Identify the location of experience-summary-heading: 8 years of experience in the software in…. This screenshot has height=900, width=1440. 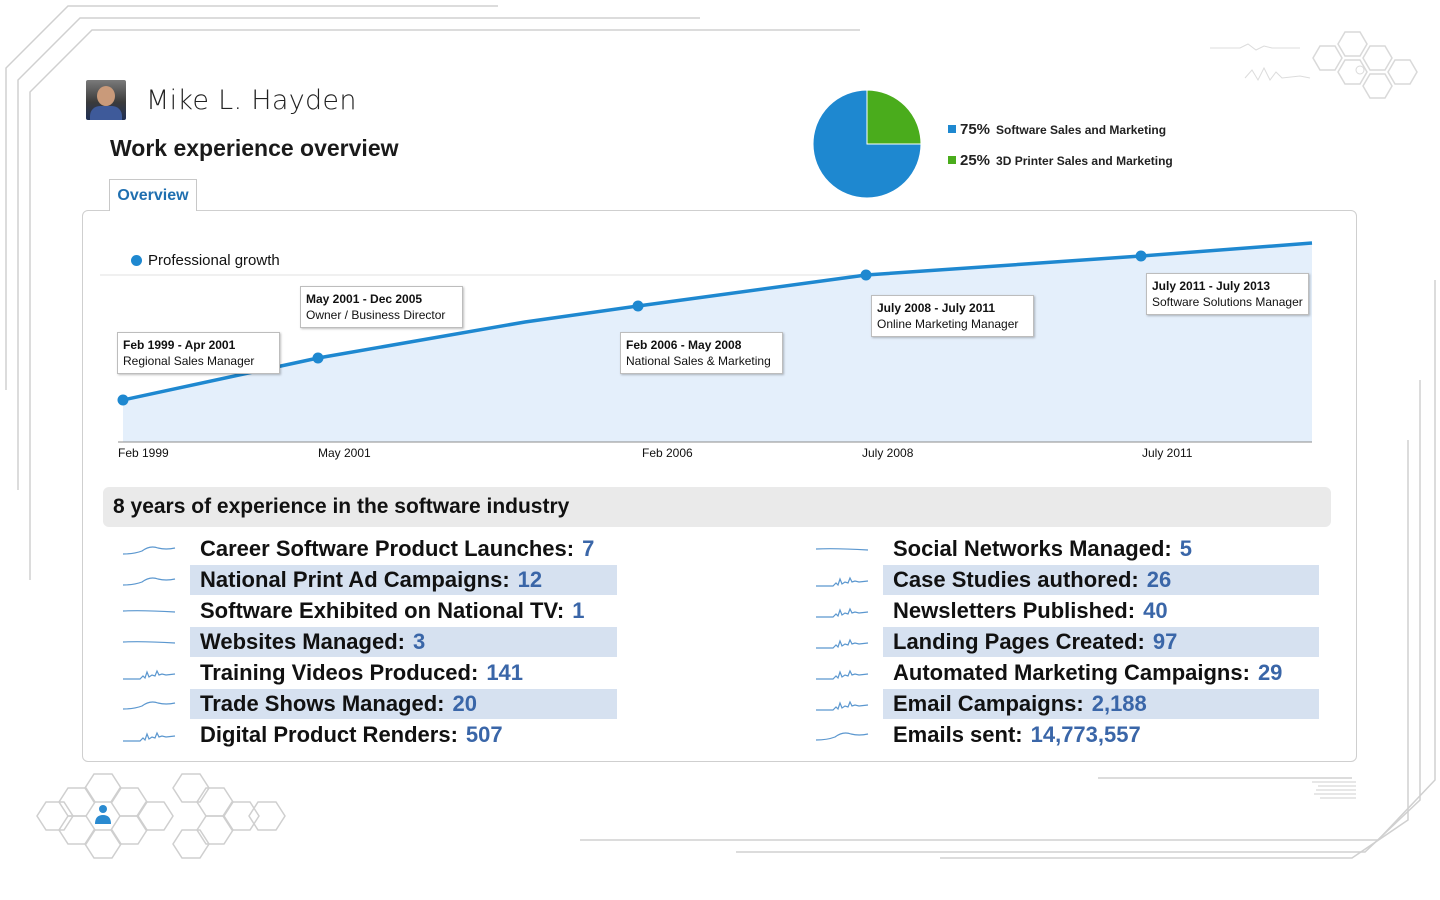
(717, 507).